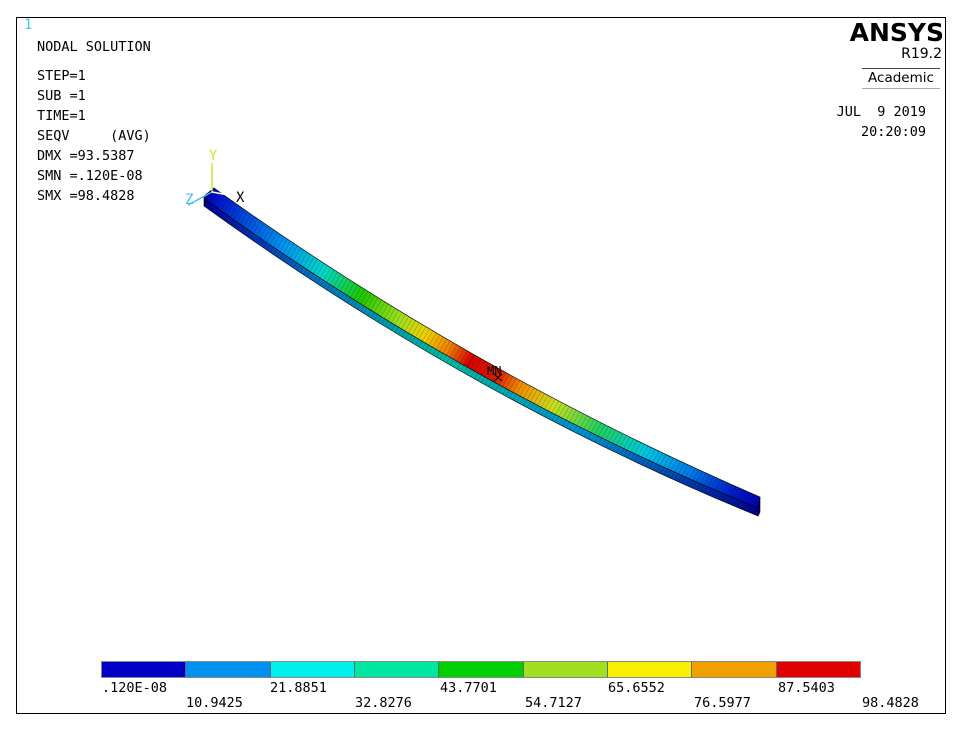 The height and width of the screenshot is (732, 964). I want to click on smn-readout: SMN =.120E-08, so click(90, 176).